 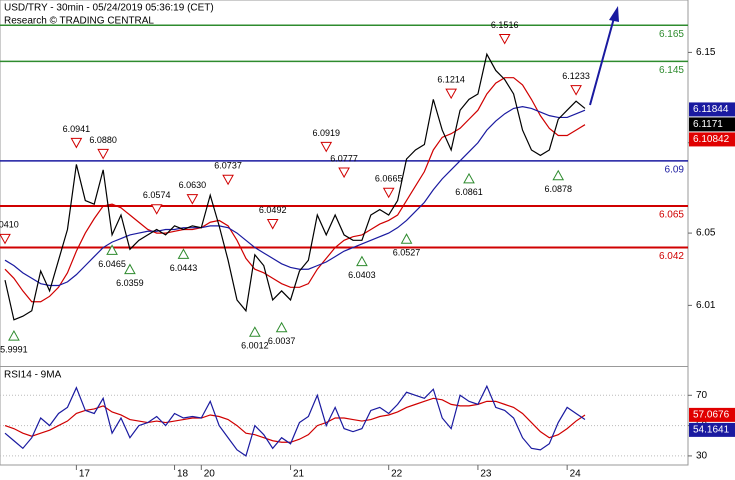 What do you see at coordinates (505, 25) in the screenshot?
I see `high-label: 6.1516` at bounding box center [505, 25].